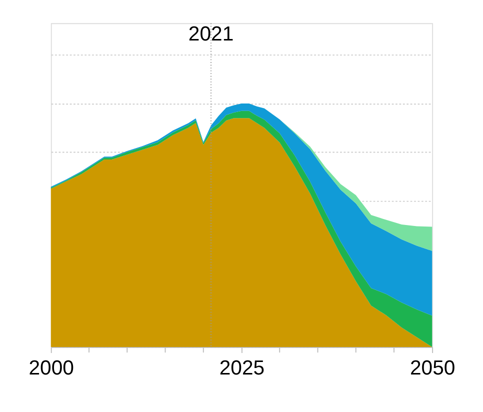 This screenshot has height=412, width=483. What do you see at coordinates (433, 368) in the screenshot?
I see `x-tick-label: 2050` at bounding box center [433, 368].